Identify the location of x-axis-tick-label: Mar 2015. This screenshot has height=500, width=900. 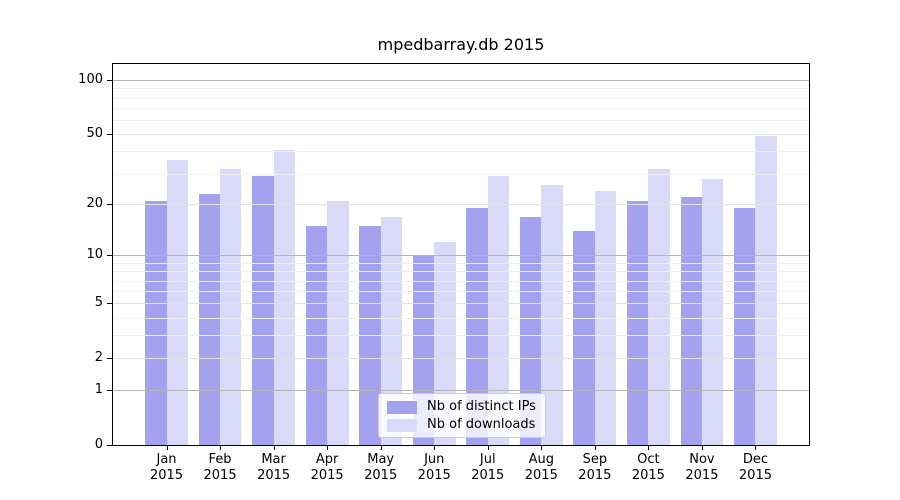
(274, 467).